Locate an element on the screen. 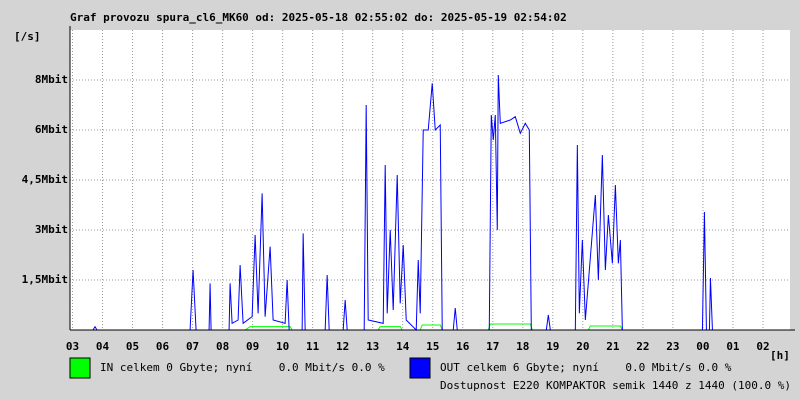  x-tick-label: 18 is located at coordinates (522, 346).